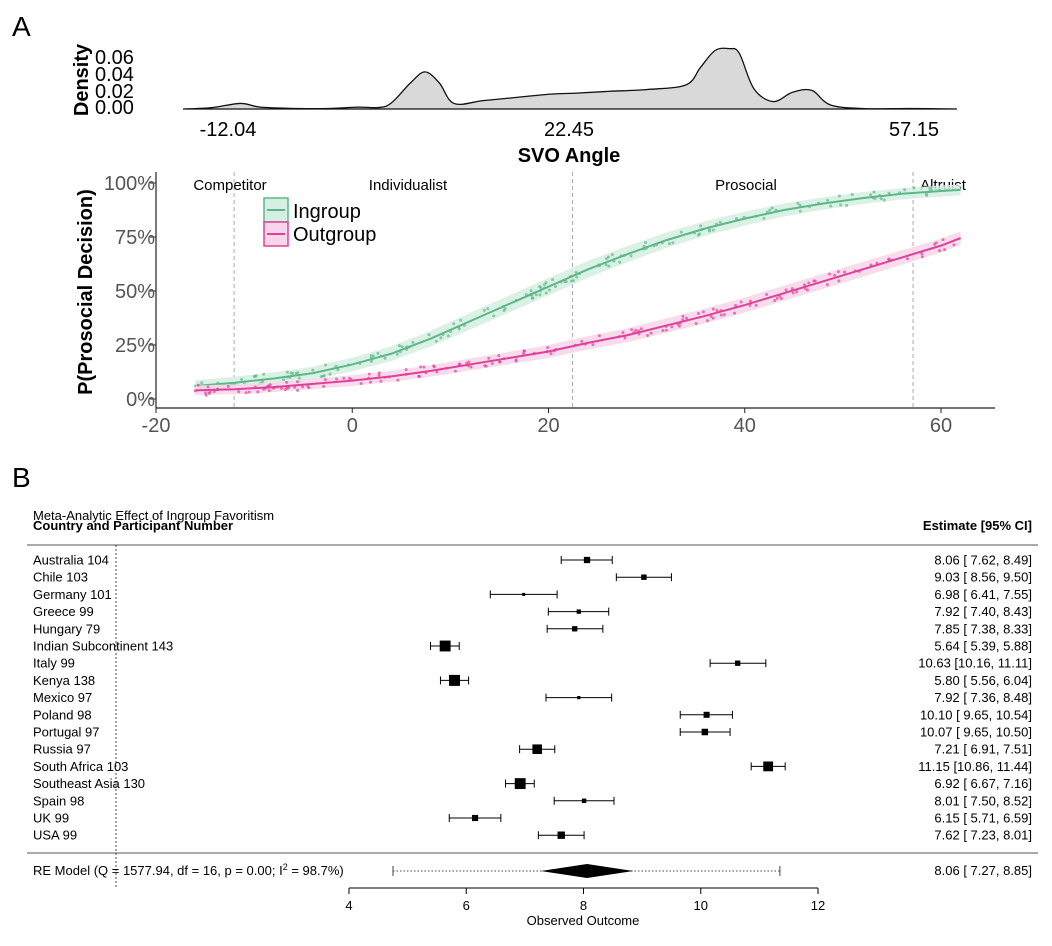 The height and width of the screenshot is (946, 1052). What do you see at coordinates (983, 783) in the screenshot?
I see `forest-row-estimate: 6.92 [ 6.67, 7.16]` at bounding box center [983, 783].